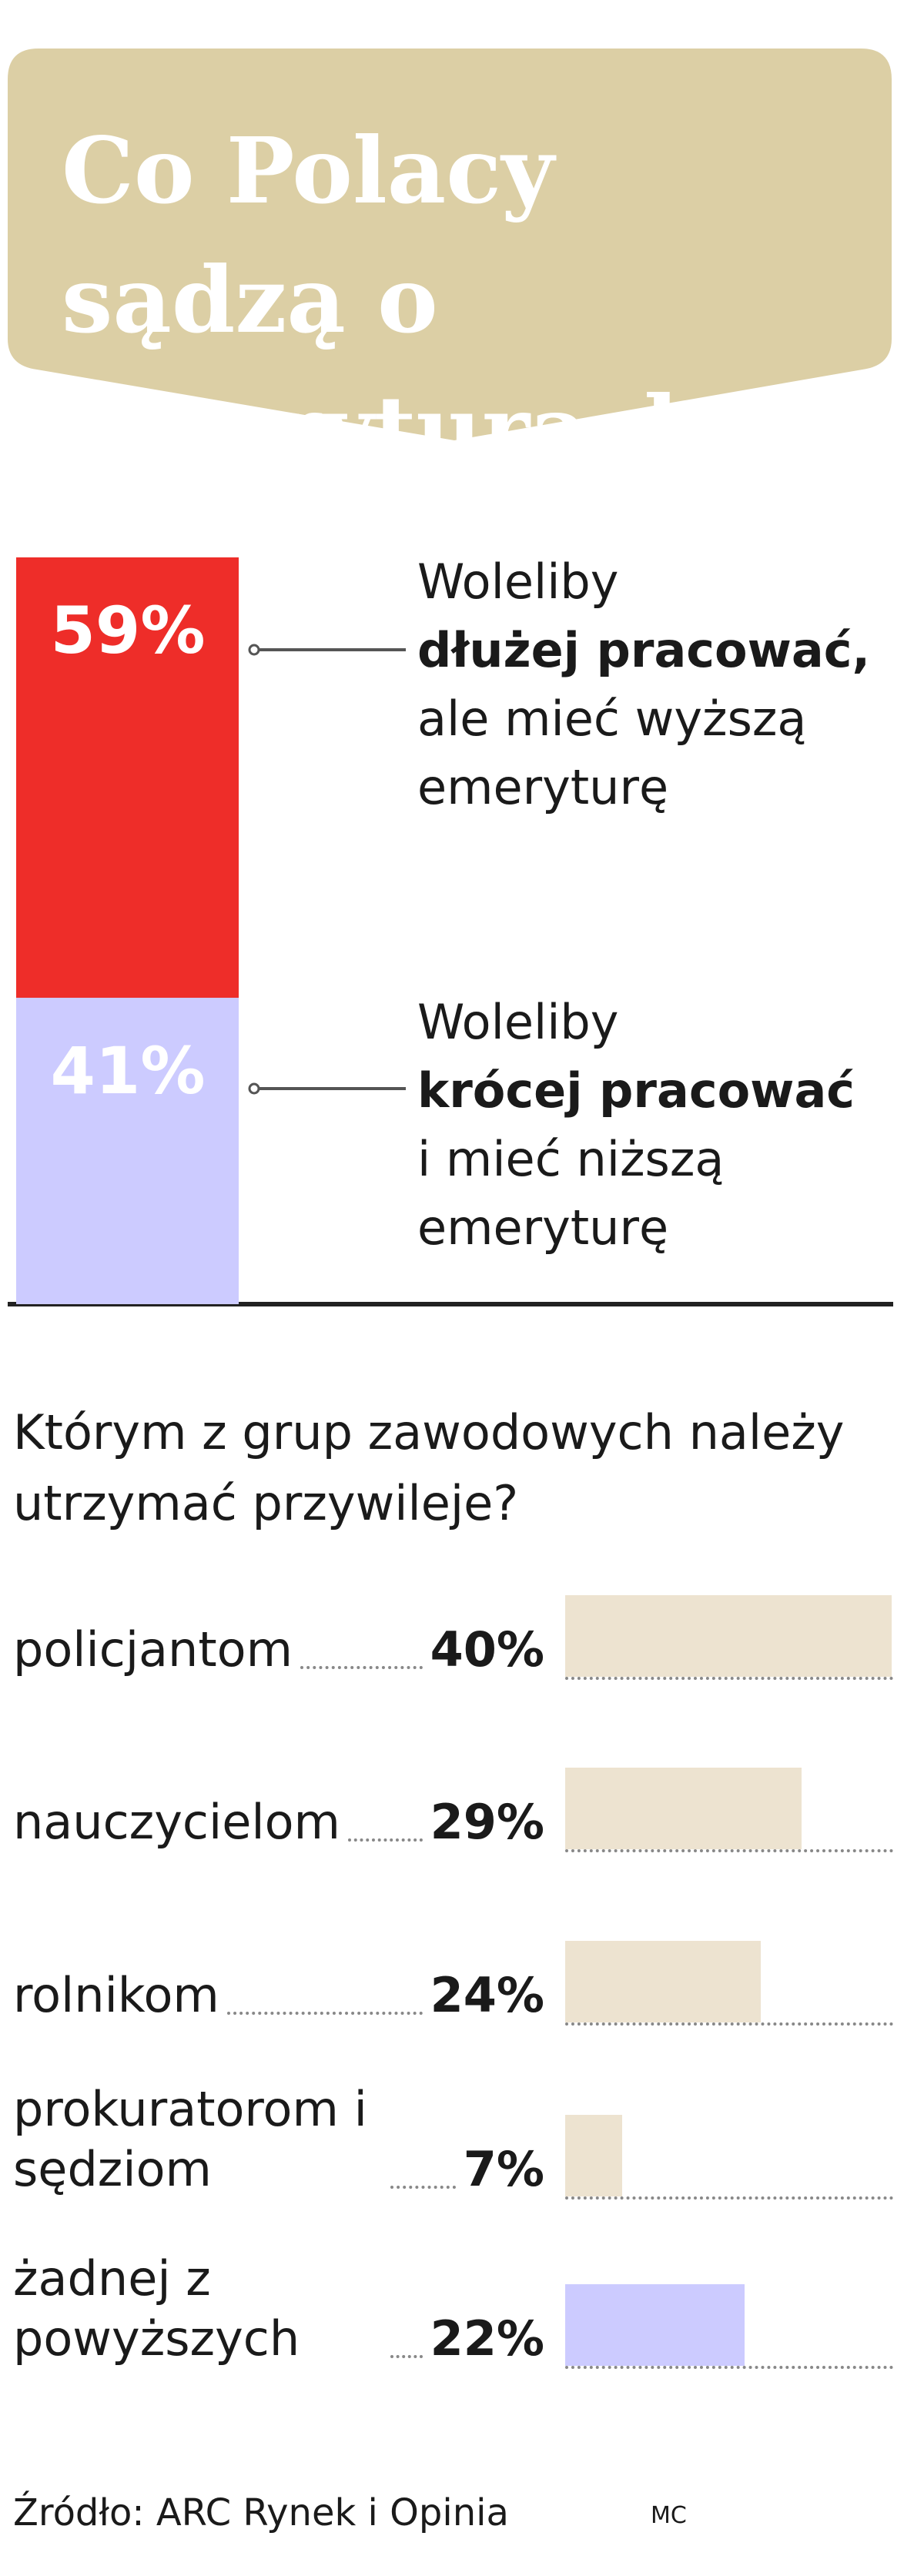 This screenshot has width=924, height=2576. I want to click on title-banner, so click(450, 245).